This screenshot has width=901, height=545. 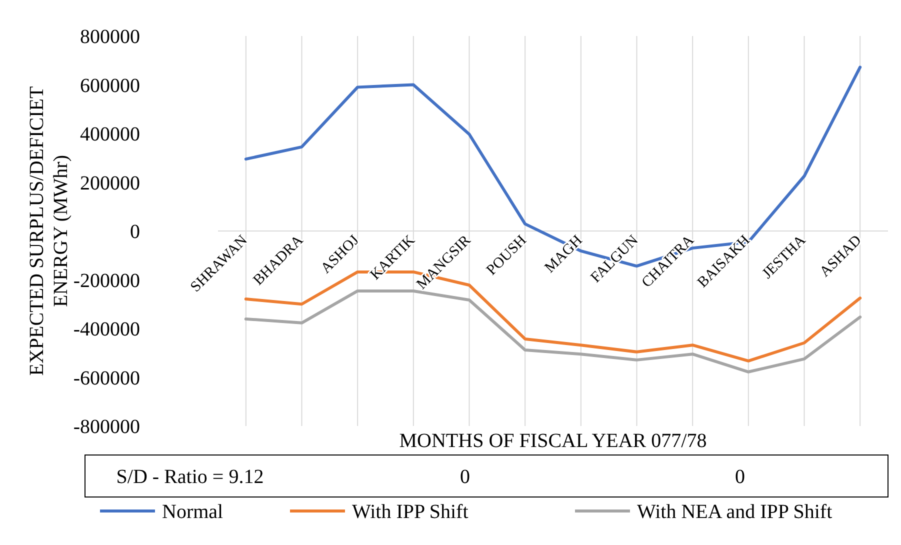 What do you see at coordinates (110, 183) in the screenshot?
I see `y-tick-label: 200000` at bounding box center [110, 183].